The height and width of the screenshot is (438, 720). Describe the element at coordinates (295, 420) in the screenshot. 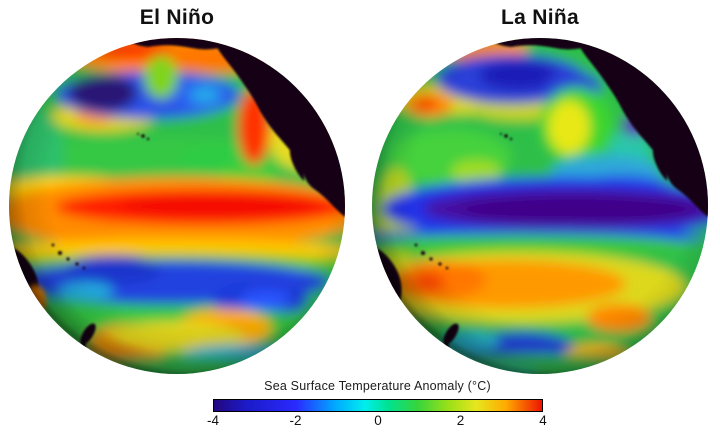

I see `colorbar-tick-neg2: -2` at that location.